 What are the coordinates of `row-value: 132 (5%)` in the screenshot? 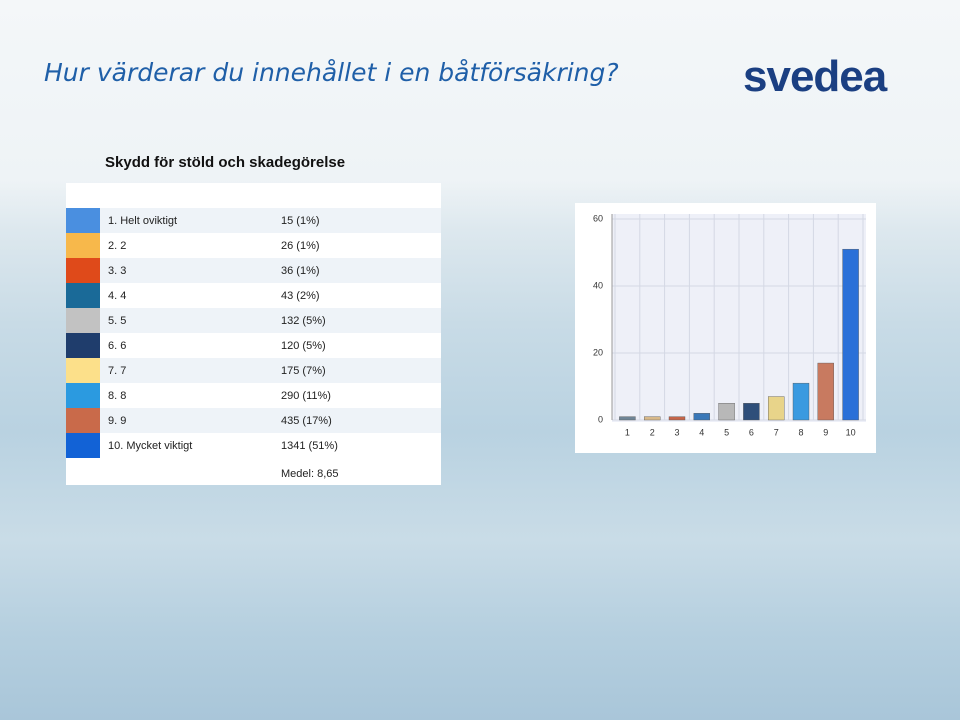 It's located at (303, 321).